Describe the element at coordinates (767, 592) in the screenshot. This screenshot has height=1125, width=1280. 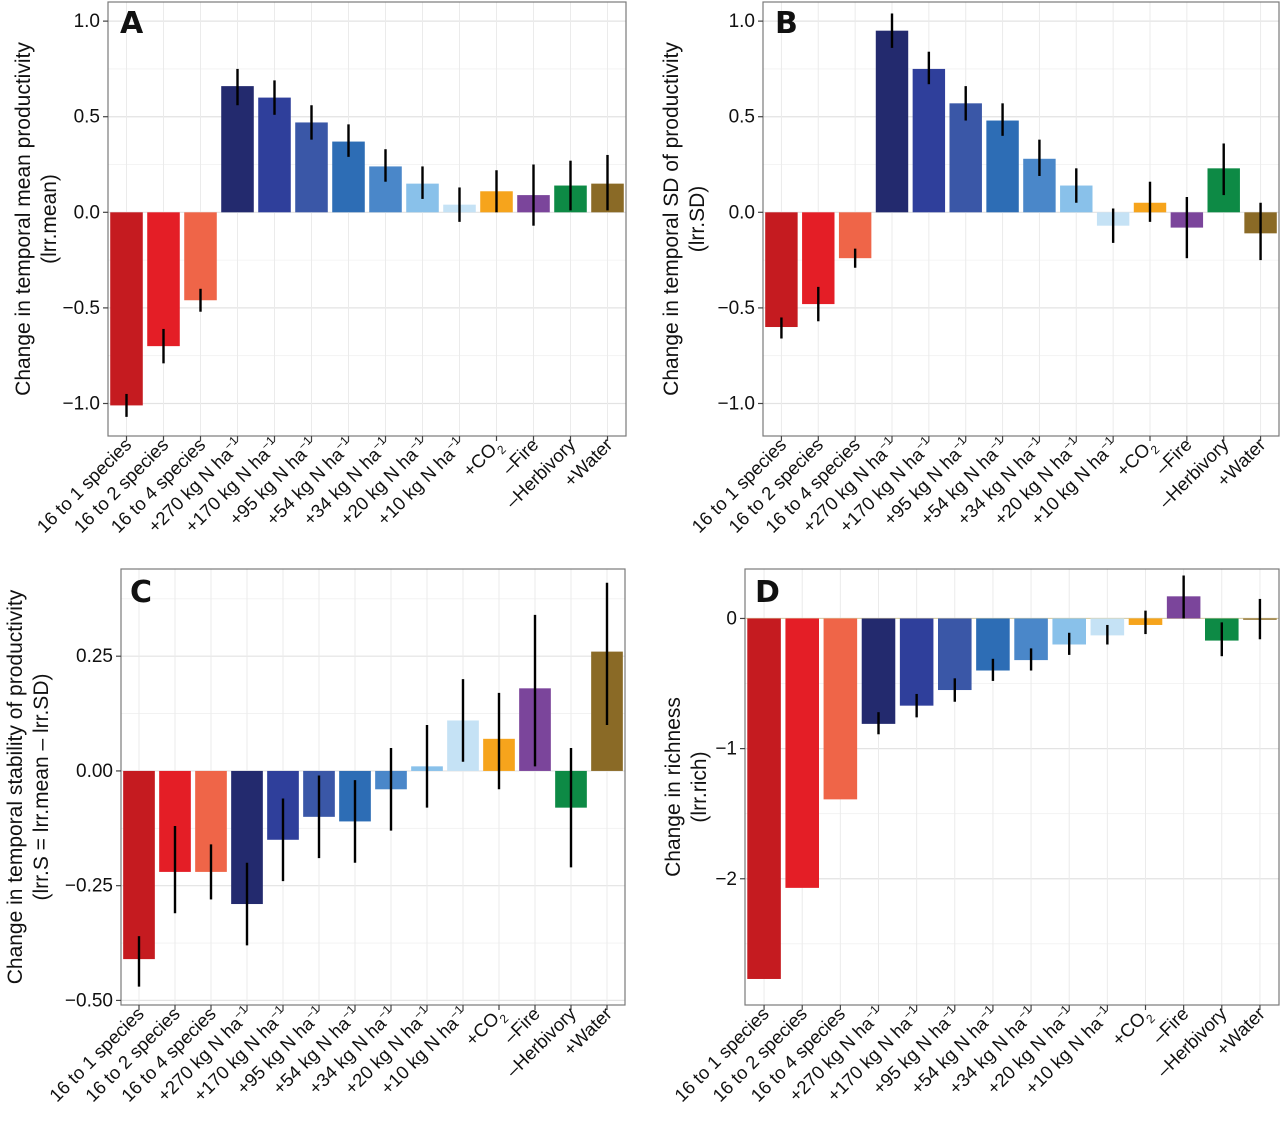
I see `panel-letter: D` at that location.